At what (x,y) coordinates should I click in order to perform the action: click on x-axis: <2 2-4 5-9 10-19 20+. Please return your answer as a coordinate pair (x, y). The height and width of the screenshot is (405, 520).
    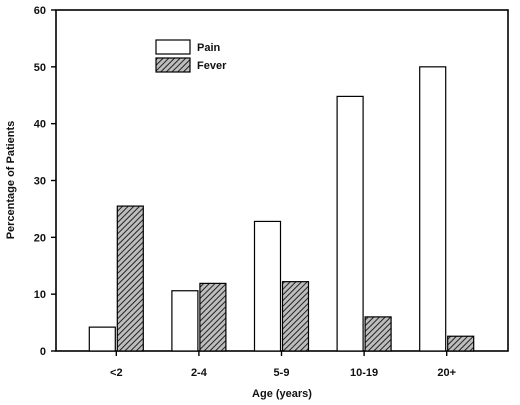
    Looking at the image, I should click on (283, 365).